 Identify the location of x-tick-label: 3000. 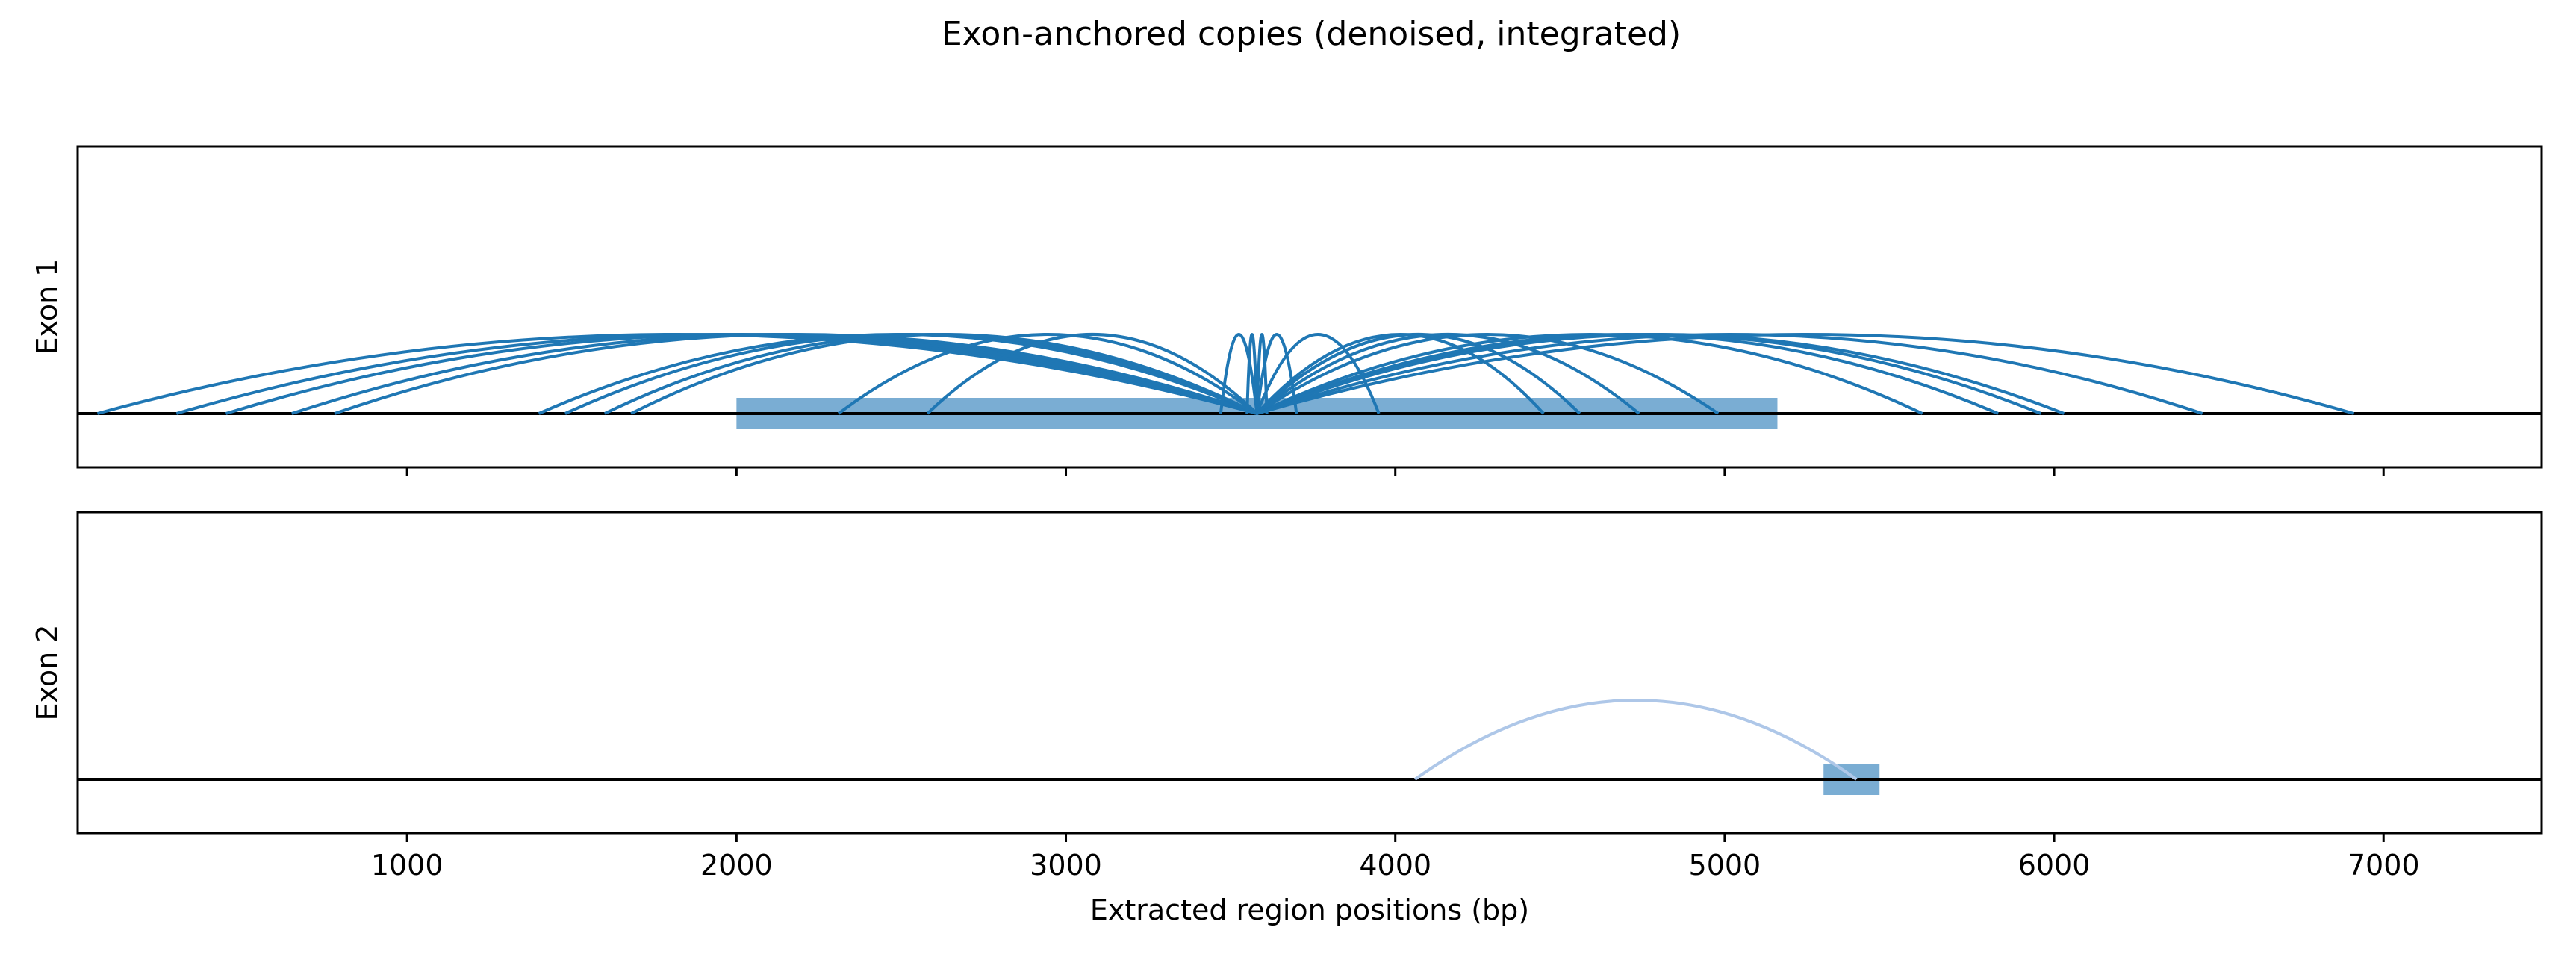
(1066, 865).